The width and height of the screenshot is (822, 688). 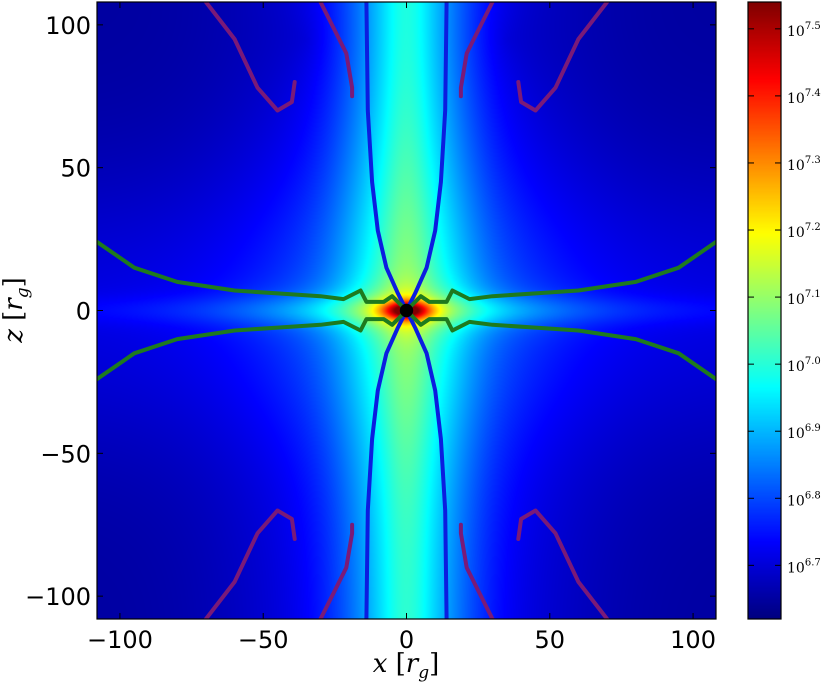 I want to click on colorbar-tick-label: 106.8, so click(x=804, y=499).